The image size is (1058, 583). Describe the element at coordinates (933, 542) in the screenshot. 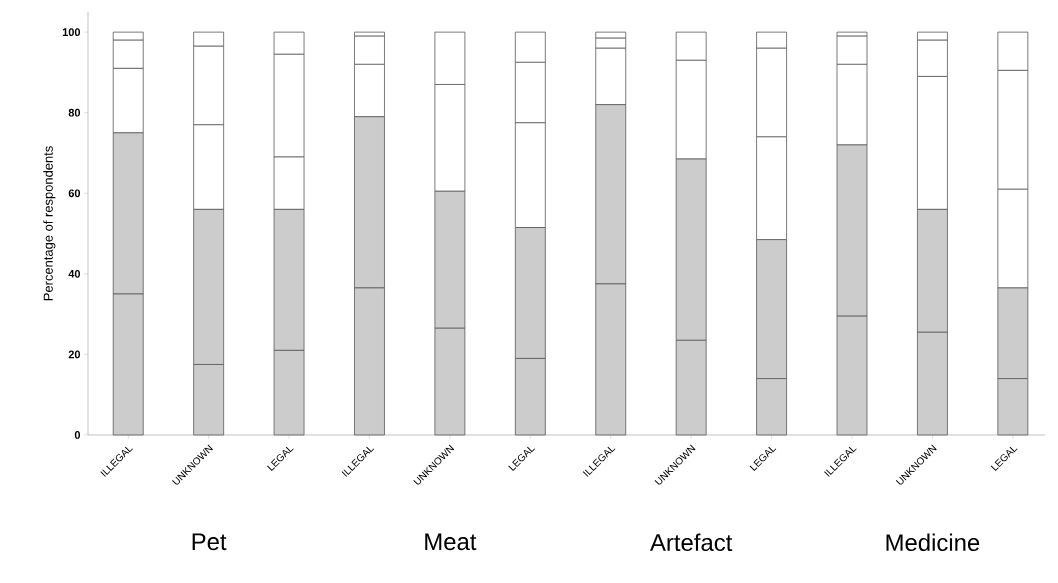

I see `text: Medicine` at that location.